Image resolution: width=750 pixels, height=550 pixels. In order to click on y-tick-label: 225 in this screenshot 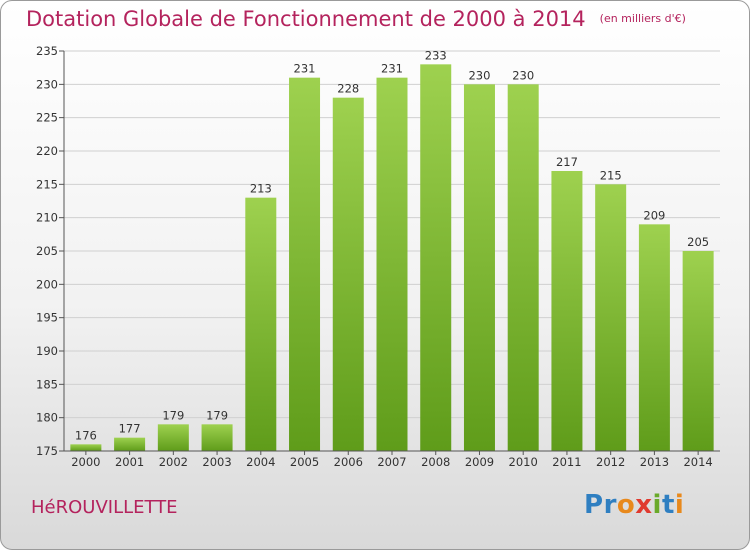, I will do `click(47, 118)`.